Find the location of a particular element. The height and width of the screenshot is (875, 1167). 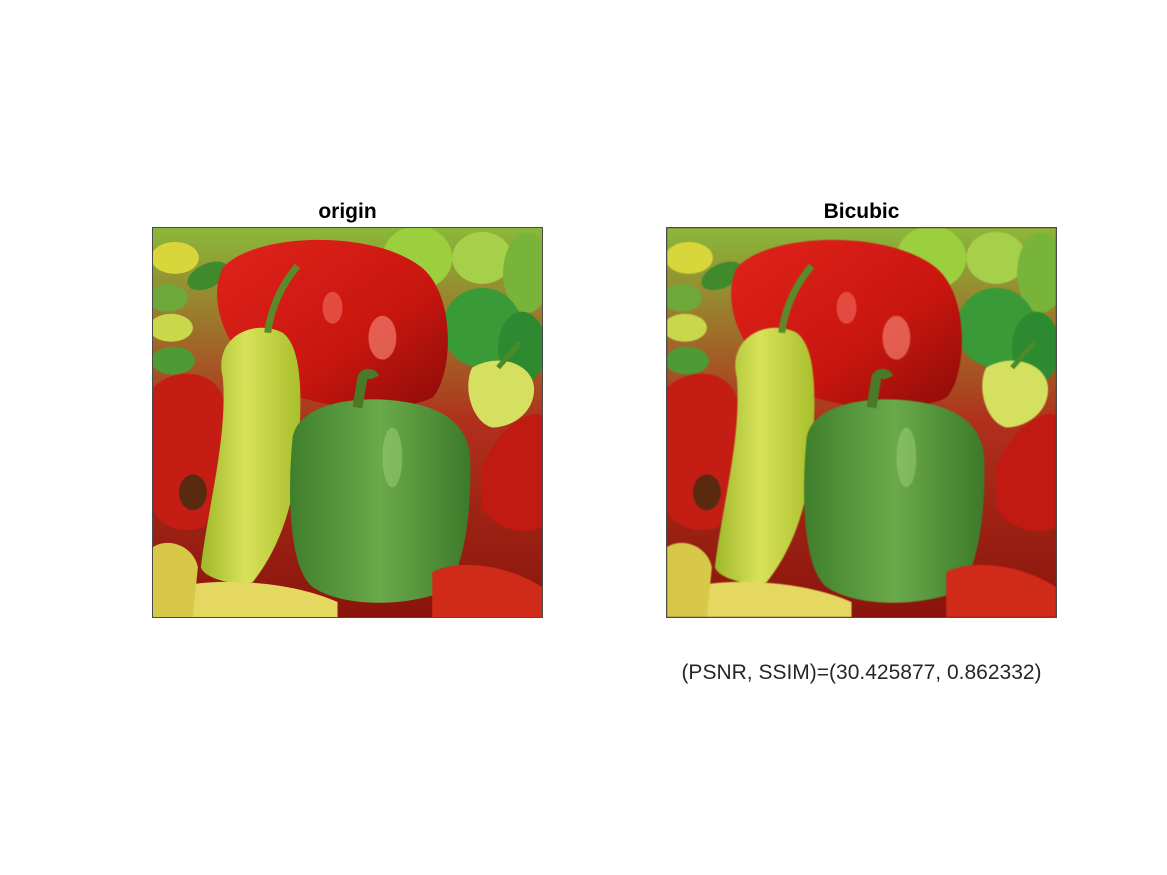

peppers-illustration-origin is located at coordinates (347, 422).